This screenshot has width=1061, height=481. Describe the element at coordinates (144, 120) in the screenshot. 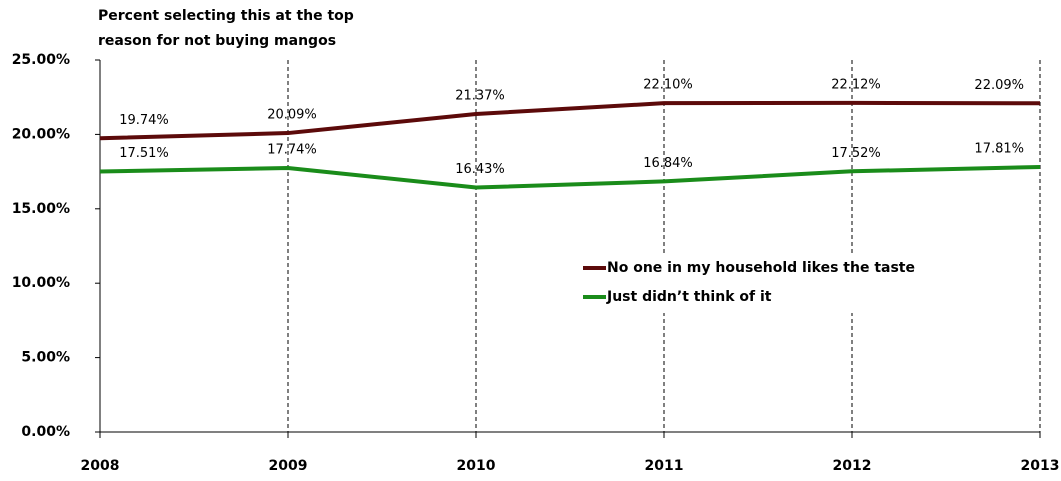

I see `data-label: 19.74%` at that location.